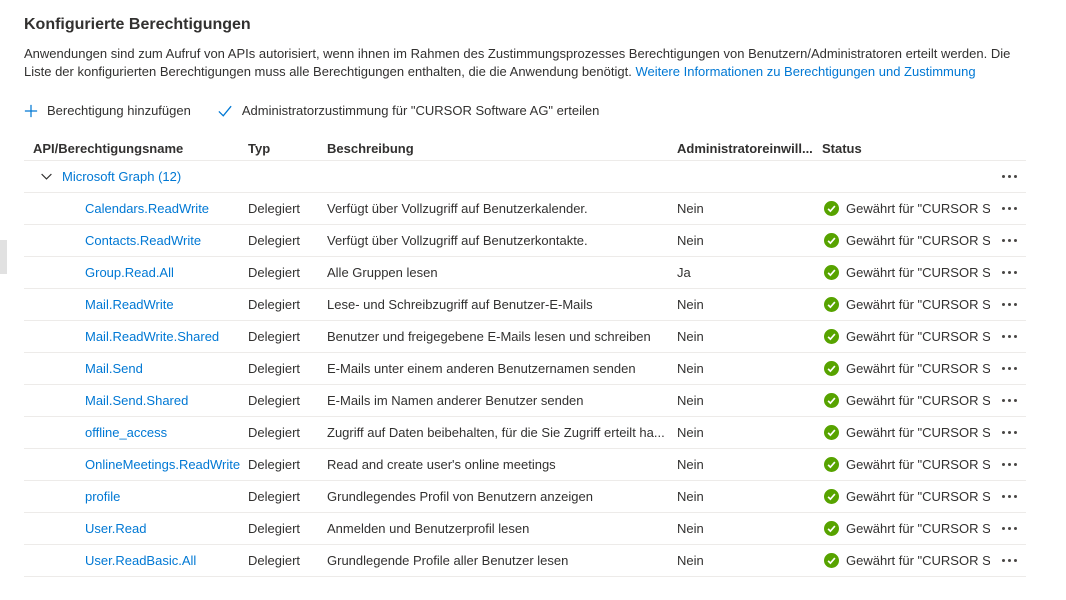 This screenshot has width=1066, height=600. What do you see at coordinates (3, 257) in the screenshot?
I see `left-scrollbar-fragment` at bounding box center [3, 257].